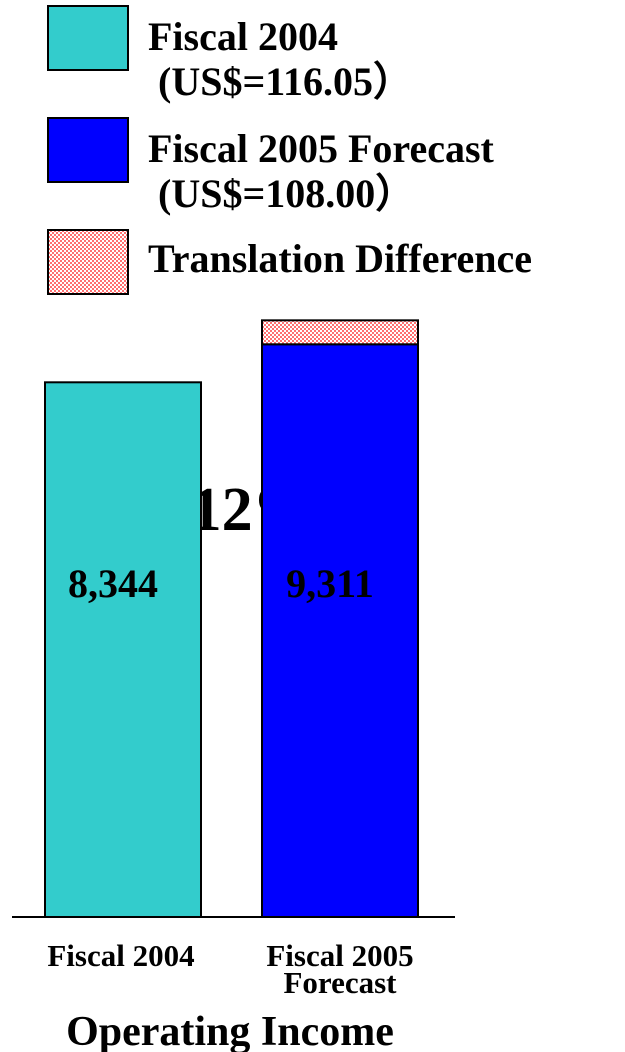  What do you see at coordinates (121, 955) in the screenshot?
I see `x-tick-label: Fiscal 2004` at bounding box center [121, 955].